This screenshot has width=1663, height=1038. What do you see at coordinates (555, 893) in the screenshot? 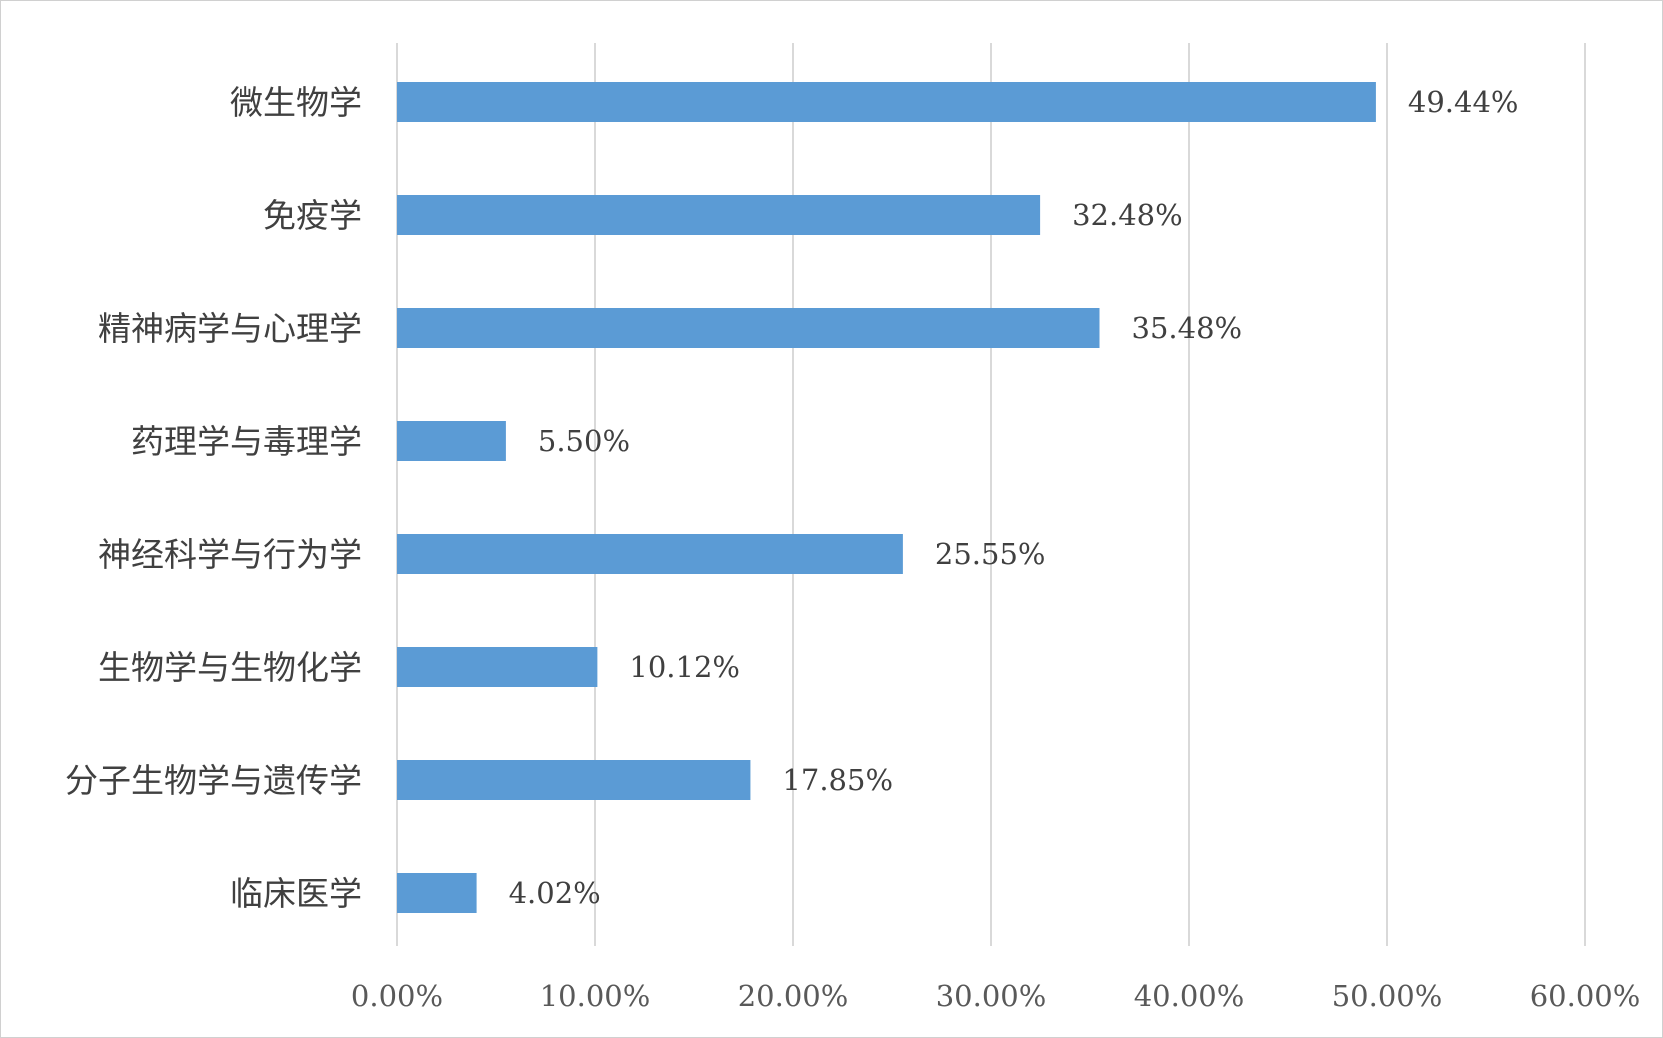
I see `data-label: 4.02%` at bounding box center [555, 893].